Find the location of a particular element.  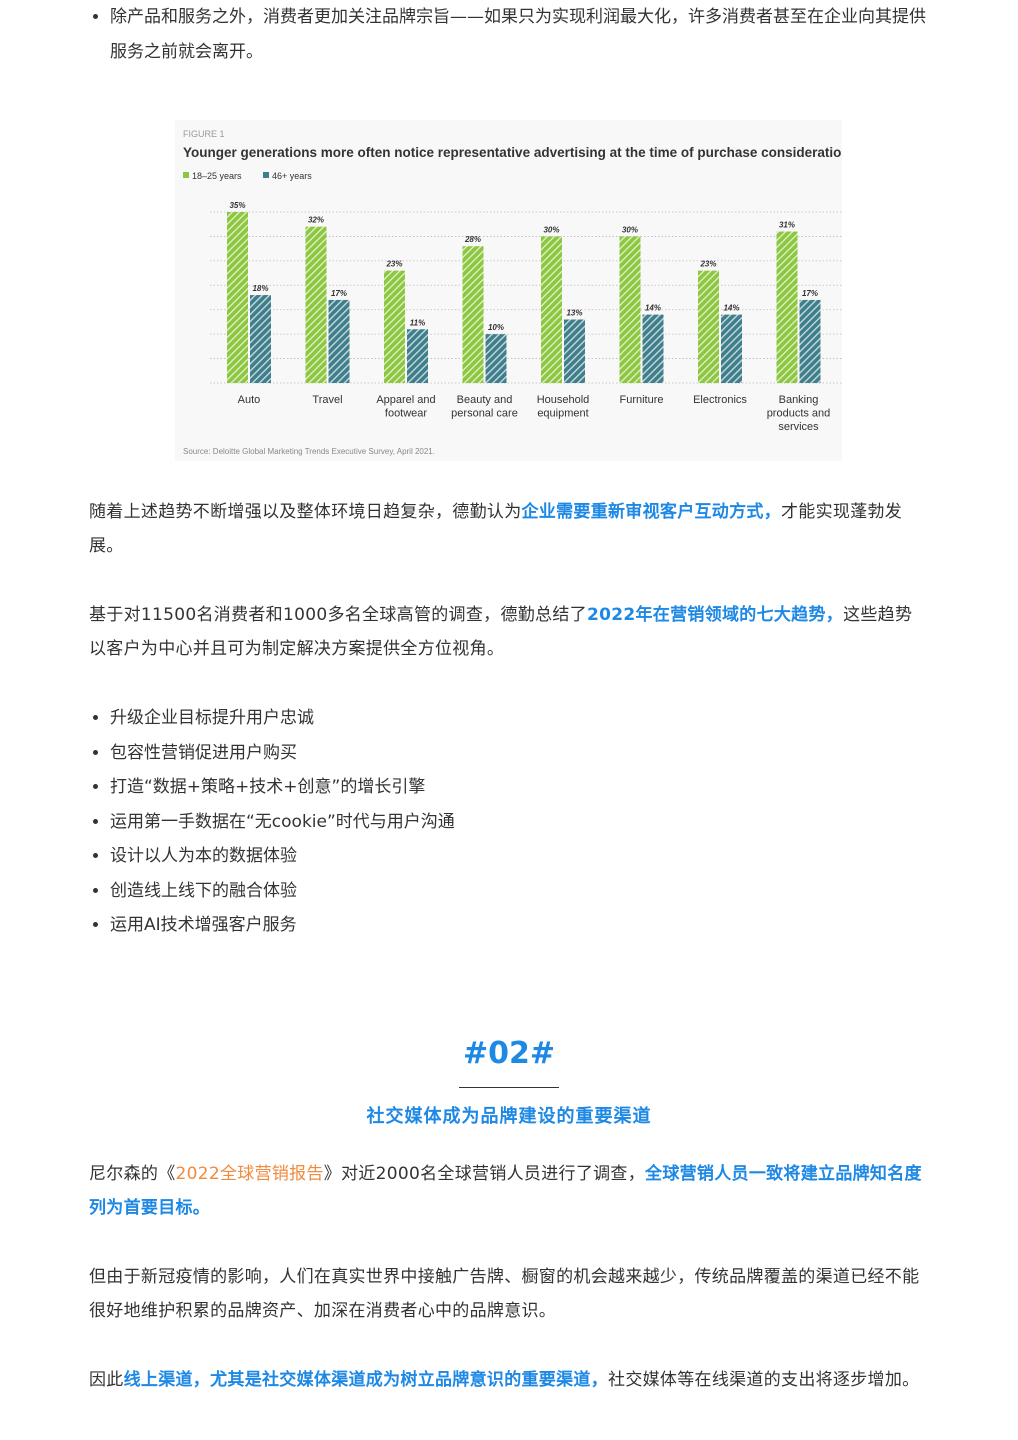

report-link: 2022全球营销报告 is located at coordinates (249, 1174).